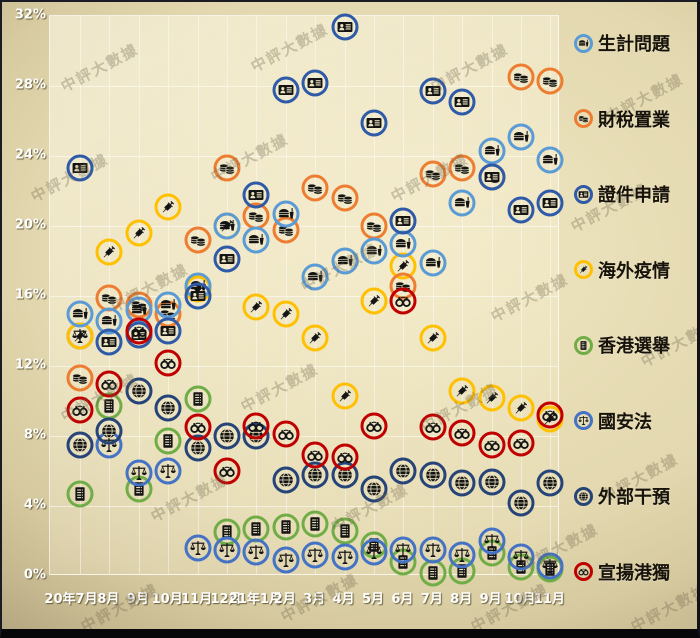  I want to click on data-point-生計問題-12月, so click(227, 226).